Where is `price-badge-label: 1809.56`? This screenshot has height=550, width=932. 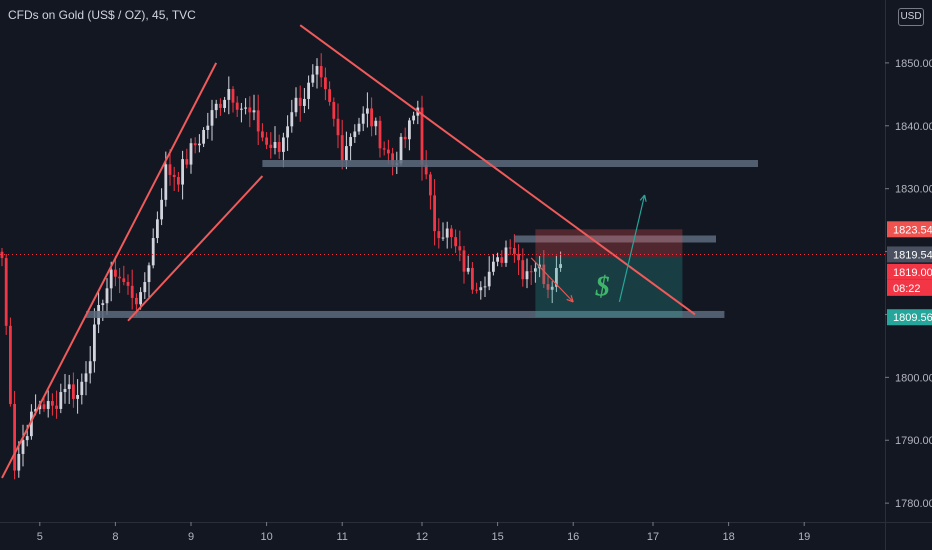
price-badge-label: 1809.56 is located at coordinates (912, 318).